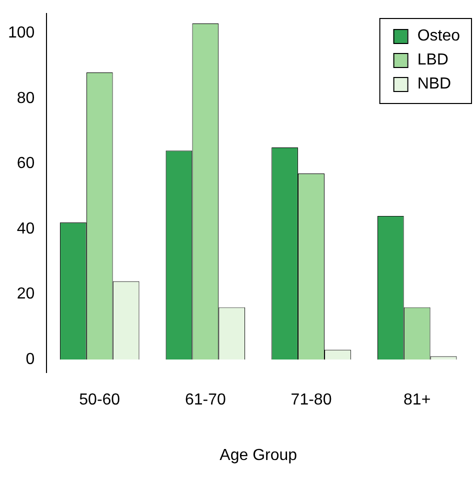  I want to click on y-tick-label: 40, so click(25, 229).